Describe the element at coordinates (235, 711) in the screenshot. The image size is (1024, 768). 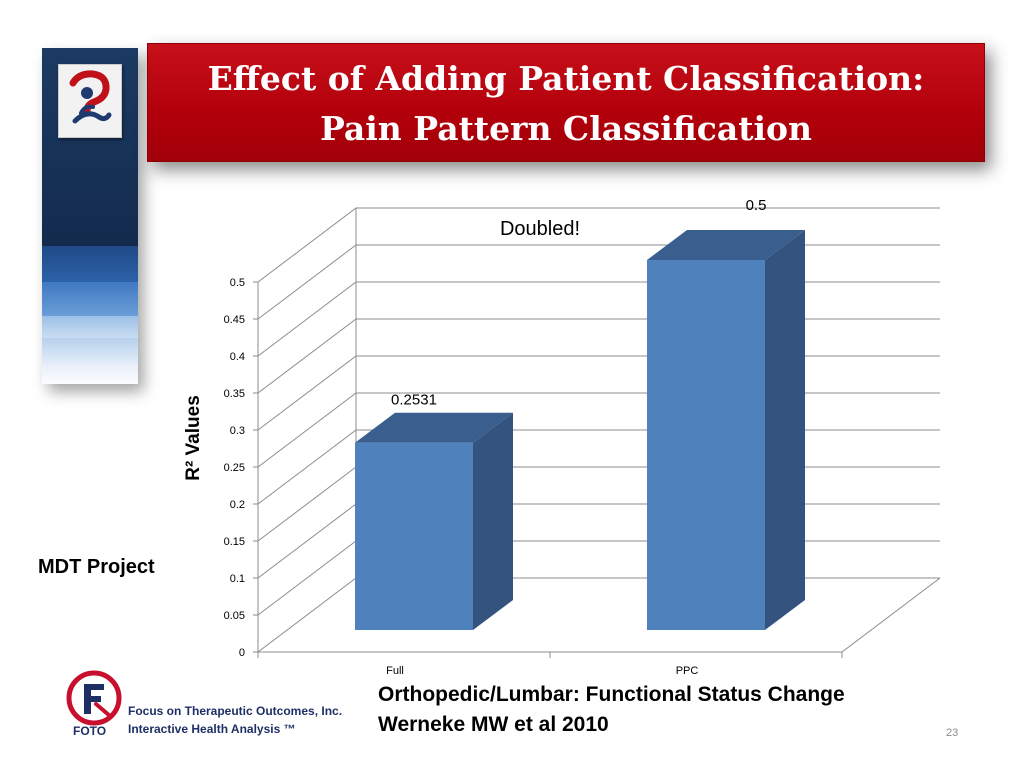
I see `foto-company-name: Focus on Therapeutic Outcomes, Inc.` at that location.